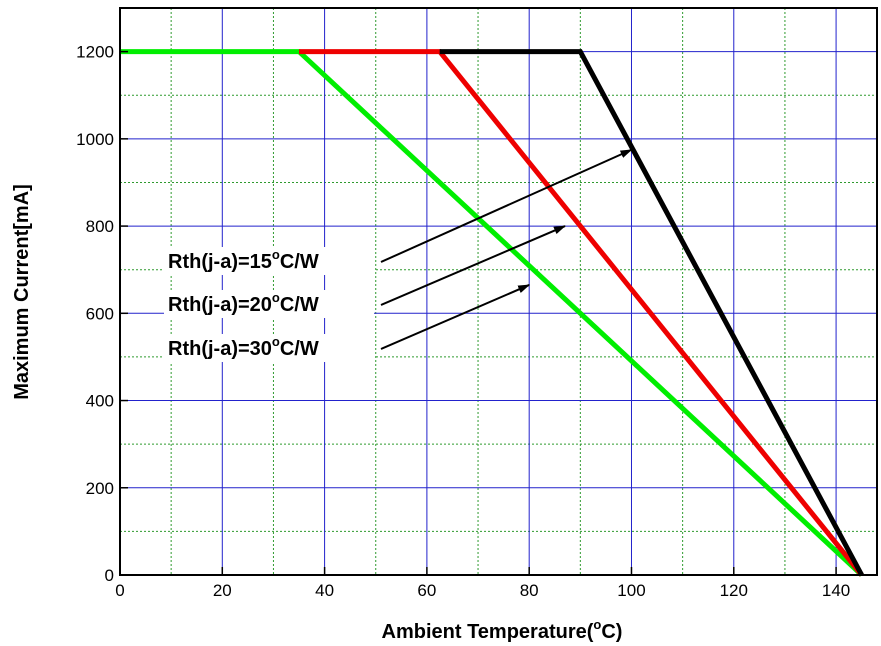  Describe the element at coordinates (100, 313) in the screenshot. I see `y-tick-label: 600` at that location.